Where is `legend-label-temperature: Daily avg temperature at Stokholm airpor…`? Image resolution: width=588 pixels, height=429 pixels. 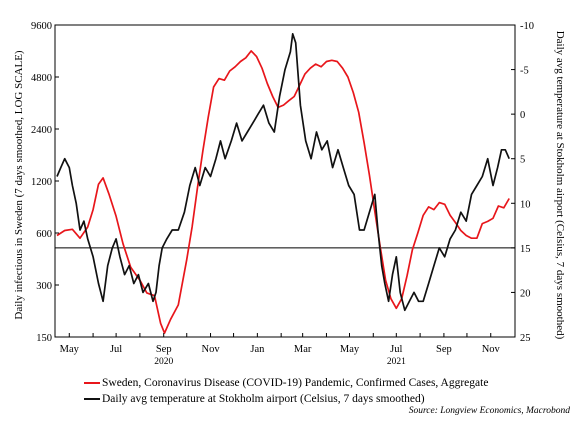 legend-label-temperature: Daily avg temperature at Stokholm airpor… is located at coordinates (263, 399).